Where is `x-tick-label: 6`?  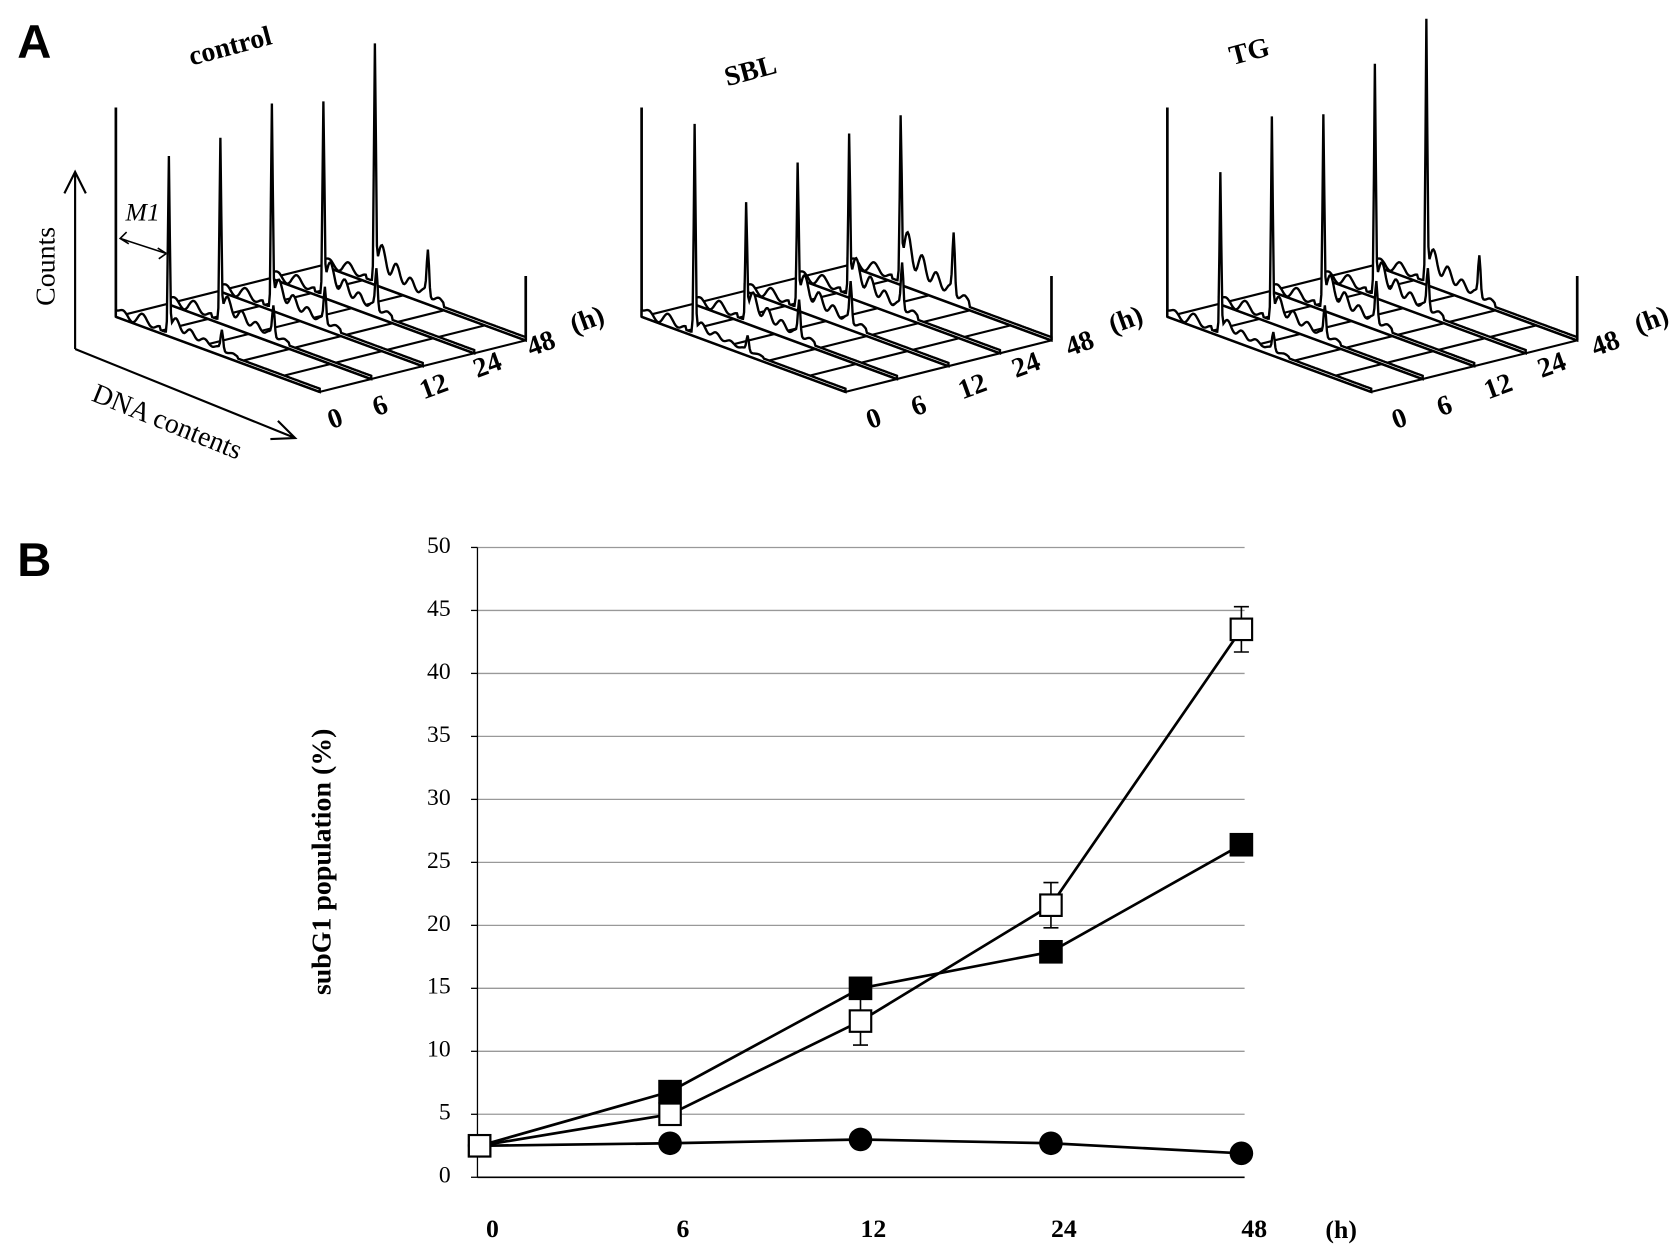
x-tick-label: 6 is located at coordinates (682, 1228).